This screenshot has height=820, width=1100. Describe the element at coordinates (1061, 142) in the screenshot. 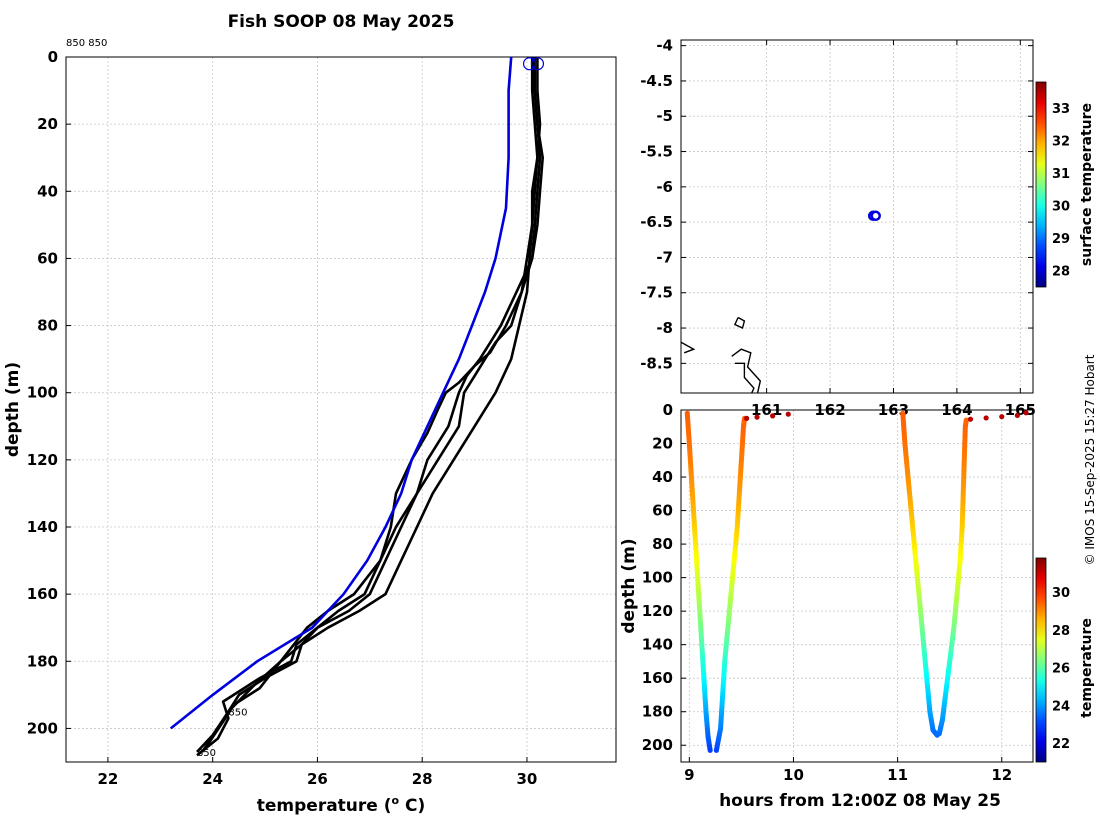

I see `colorbar-tick-label: 32` at that location.